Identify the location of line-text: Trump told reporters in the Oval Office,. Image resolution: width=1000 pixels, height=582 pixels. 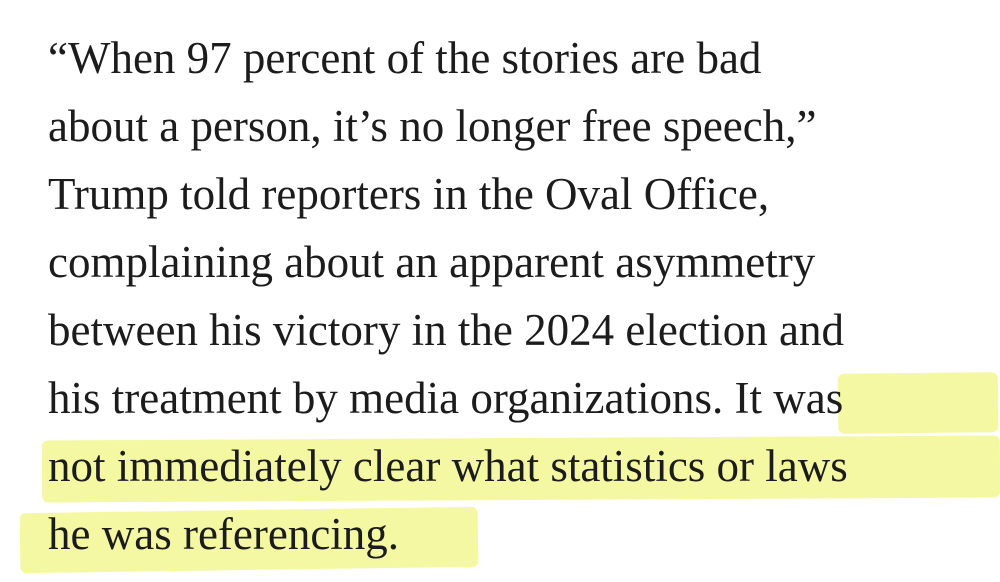
(409, 194).